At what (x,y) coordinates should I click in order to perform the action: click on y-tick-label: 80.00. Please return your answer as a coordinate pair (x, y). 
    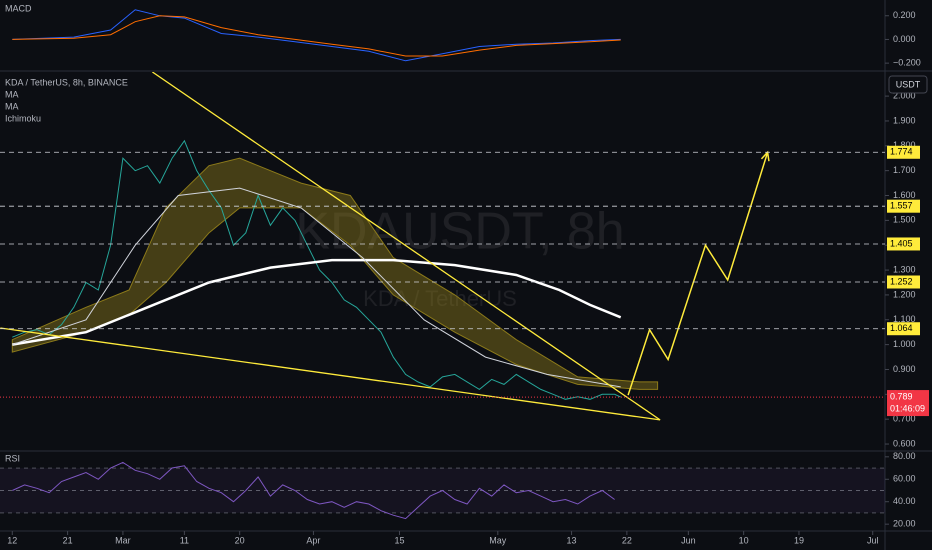
    Looking at the image, I should click on (904, 456).